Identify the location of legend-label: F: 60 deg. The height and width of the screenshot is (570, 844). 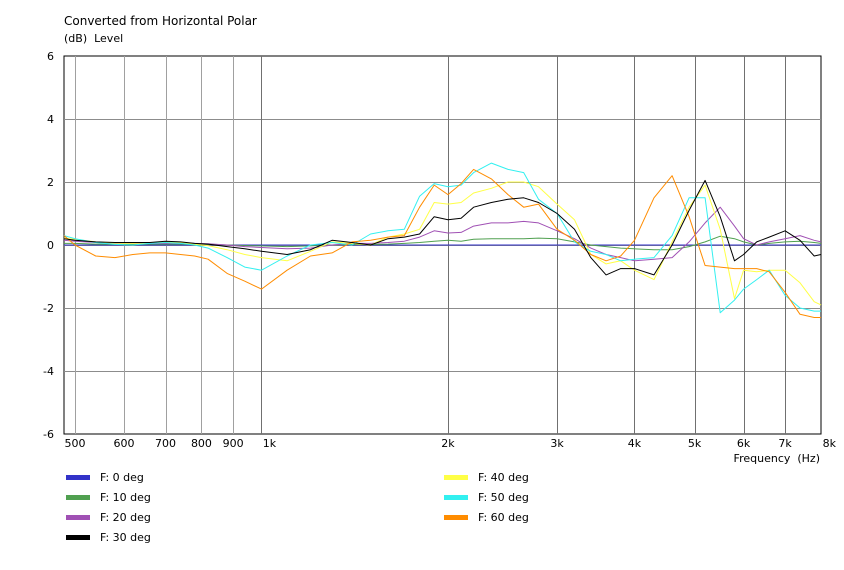
(503, 517).